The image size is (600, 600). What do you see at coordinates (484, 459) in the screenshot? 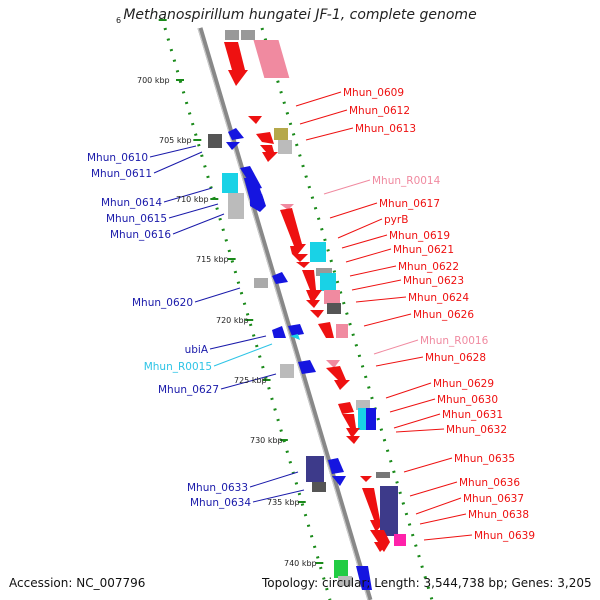
I see `gene-label: Mhun_0635` at bounding box center [484, 459].